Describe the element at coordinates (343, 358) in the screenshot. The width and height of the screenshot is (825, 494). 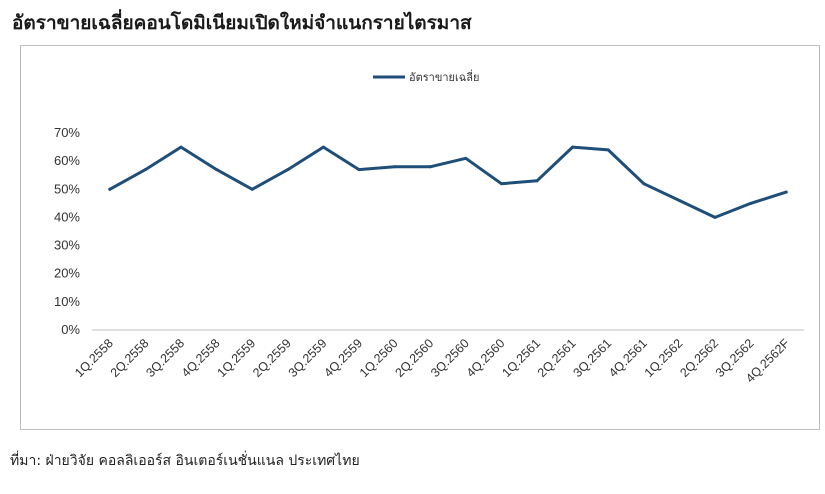
I see `x-tick-label: 4Q.2559` at that location.